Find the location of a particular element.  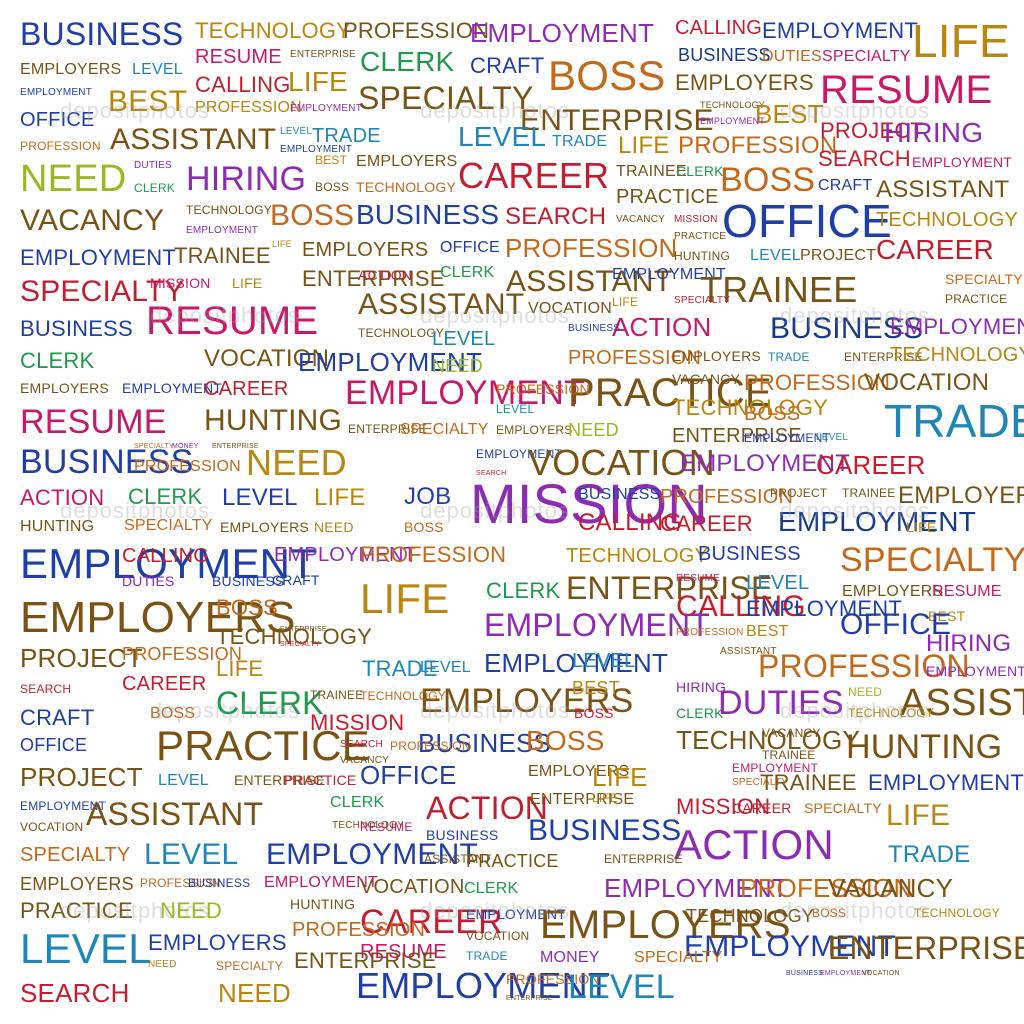

word-best: BEST is located at coordinates (596, 688).